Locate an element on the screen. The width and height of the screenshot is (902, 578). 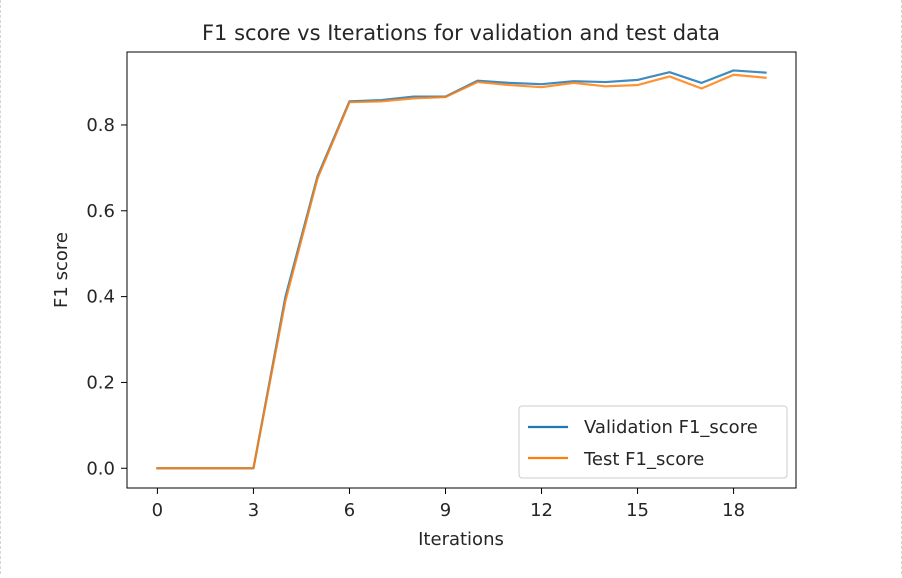
y-axis-label: F1 score is located at coordinates (61, 270).